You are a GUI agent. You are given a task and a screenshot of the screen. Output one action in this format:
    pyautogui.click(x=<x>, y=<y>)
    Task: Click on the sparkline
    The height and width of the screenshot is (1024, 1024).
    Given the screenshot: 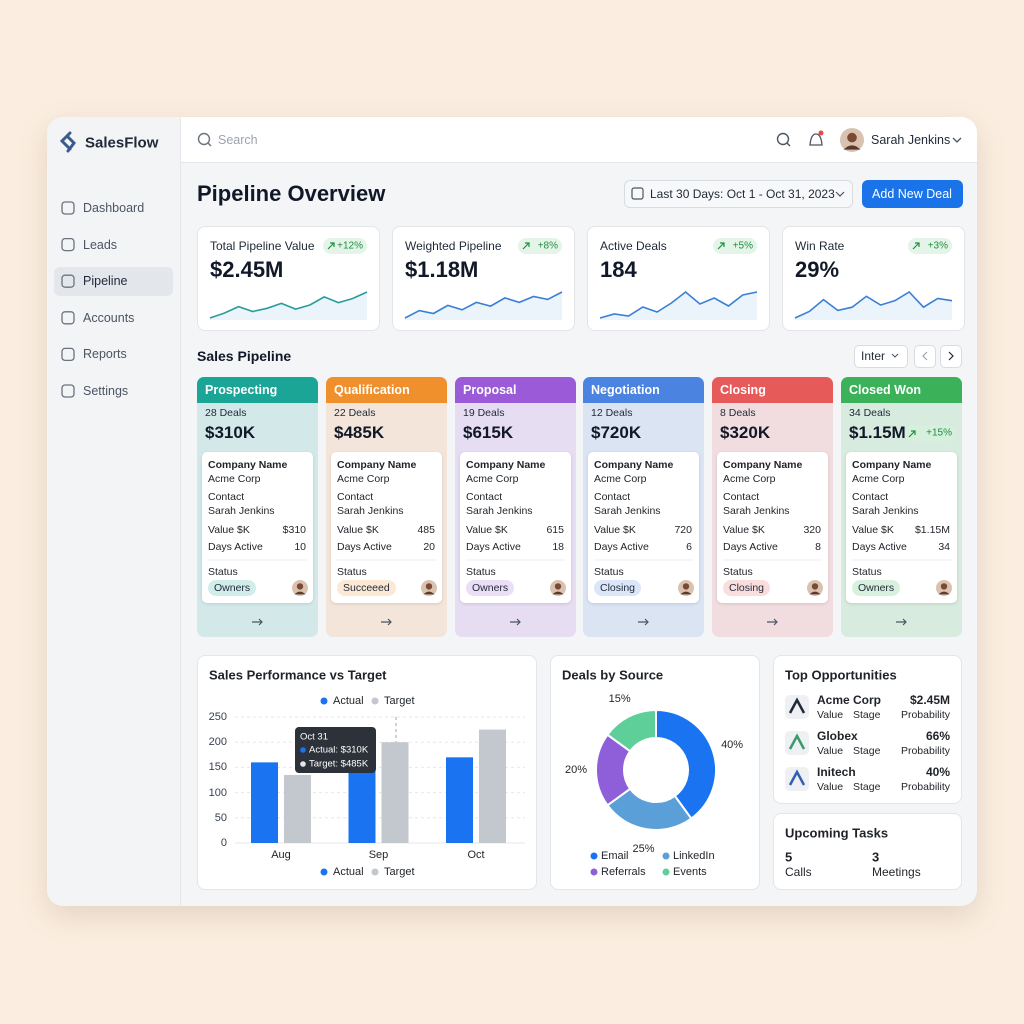 What is the action you would take?
    pyautogui.click(x=873, y=304)
    